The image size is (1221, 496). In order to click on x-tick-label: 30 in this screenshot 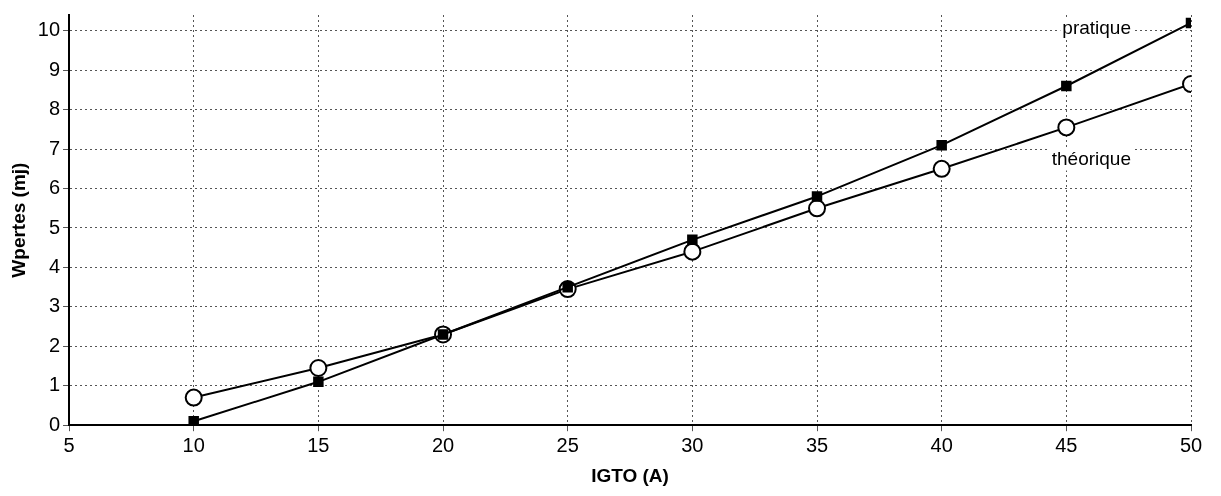, I will do `click(692, 444)`.